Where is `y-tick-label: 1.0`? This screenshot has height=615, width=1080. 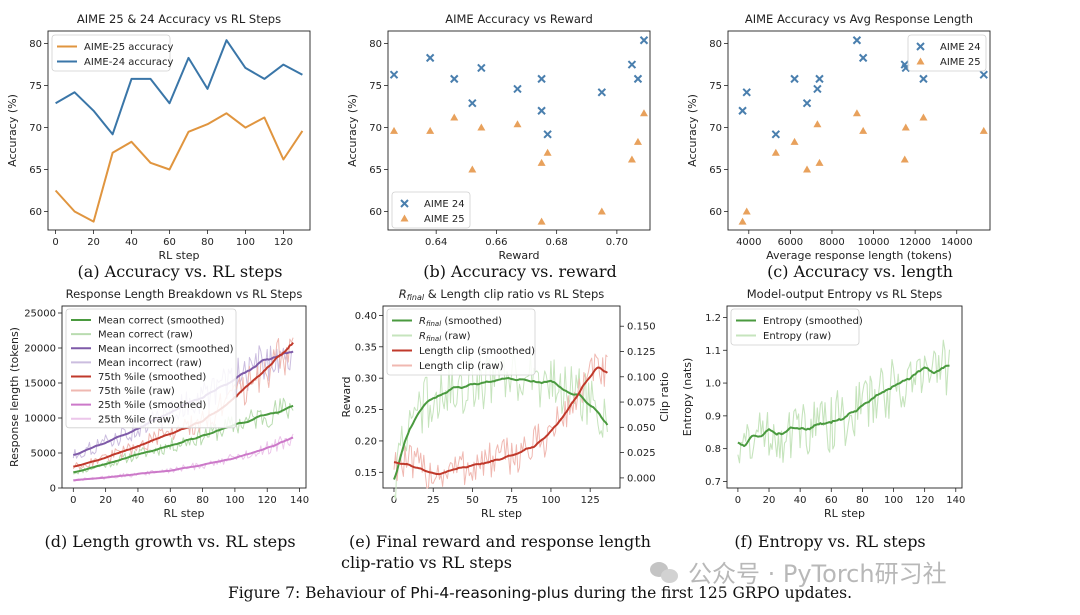 y-tick-label: 1.0 is located at coordinates (713, 384).